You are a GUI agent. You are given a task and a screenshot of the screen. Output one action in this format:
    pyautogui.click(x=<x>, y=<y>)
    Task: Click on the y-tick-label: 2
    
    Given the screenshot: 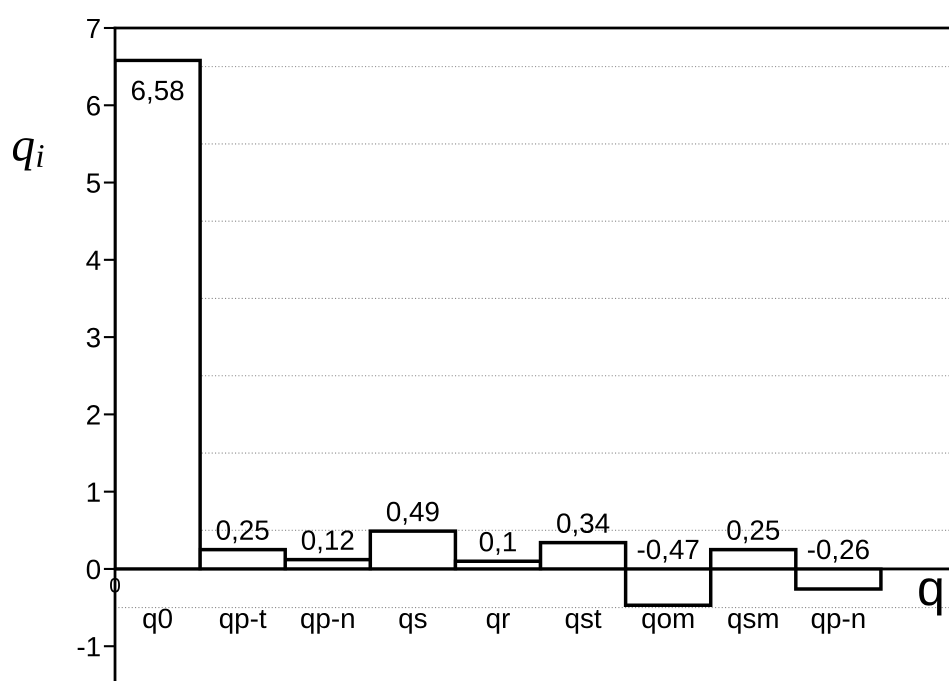 What is the action you would take?
    pyautogui.click(x=93, y=414)
    